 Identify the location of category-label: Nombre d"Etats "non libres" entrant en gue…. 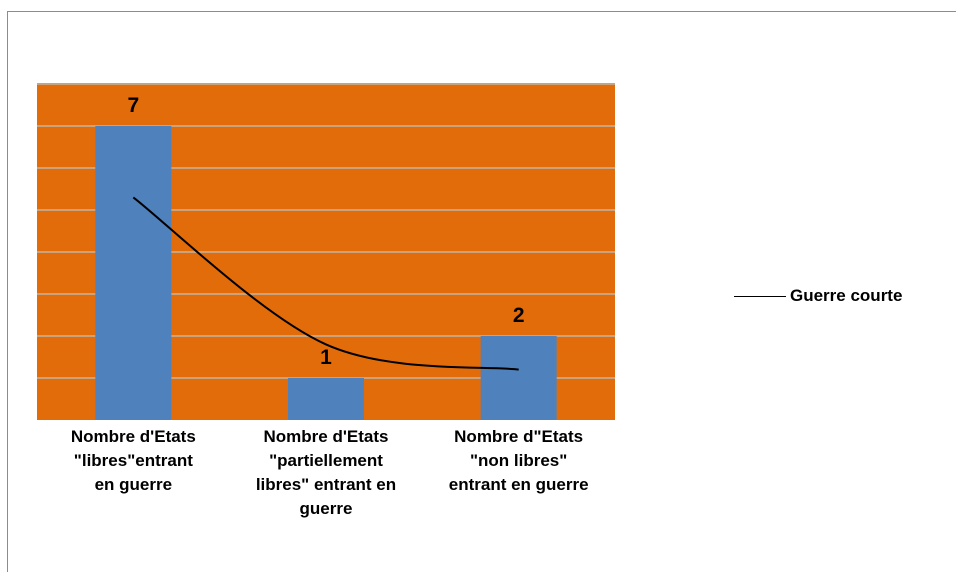
(519, 461).